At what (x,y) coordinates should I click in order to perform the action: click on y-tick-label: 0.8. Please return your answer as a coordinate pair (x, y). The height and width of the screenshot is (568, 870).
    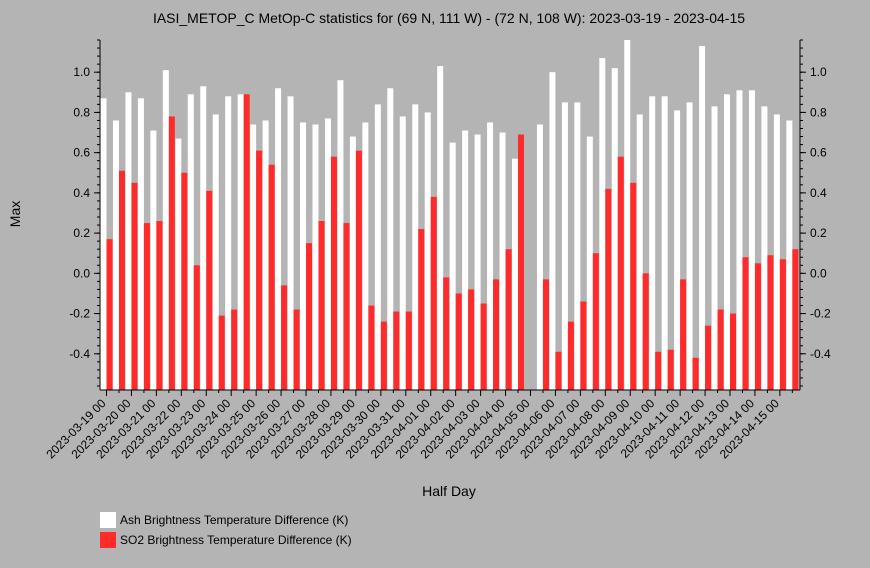
    Looking at the image, I should click on (81, 112).